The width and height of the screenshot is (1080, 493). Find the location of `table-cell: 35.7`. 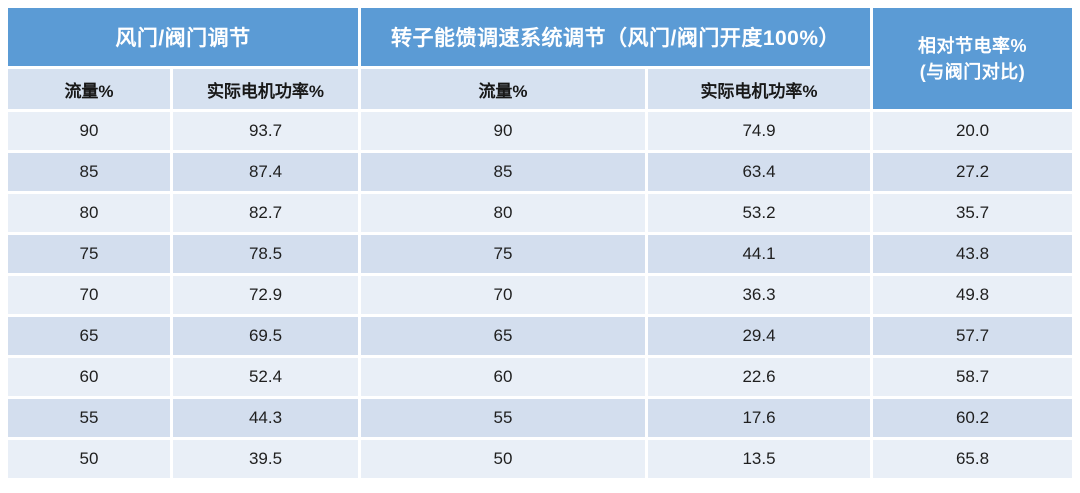

table-cell: 35.7 is located at coordinates (973, 213).